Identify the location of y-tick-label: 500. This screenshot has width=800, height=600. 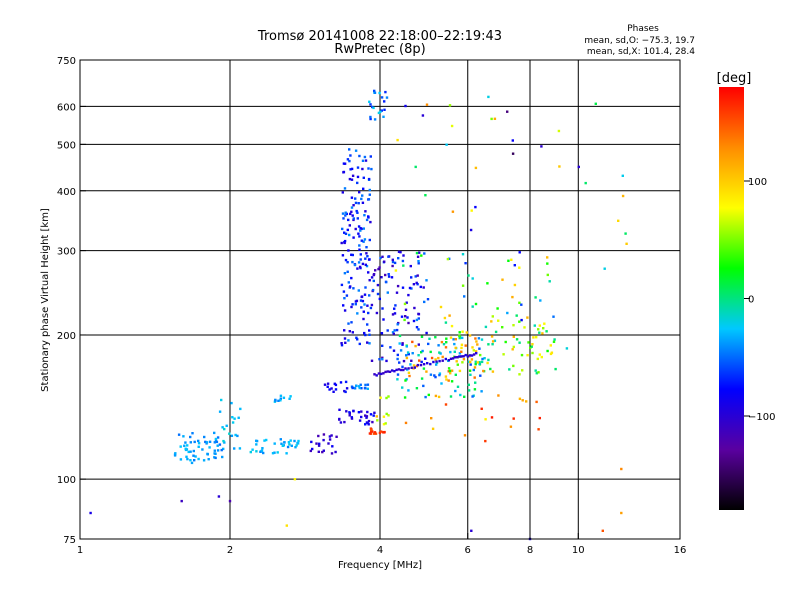
(66, 145).